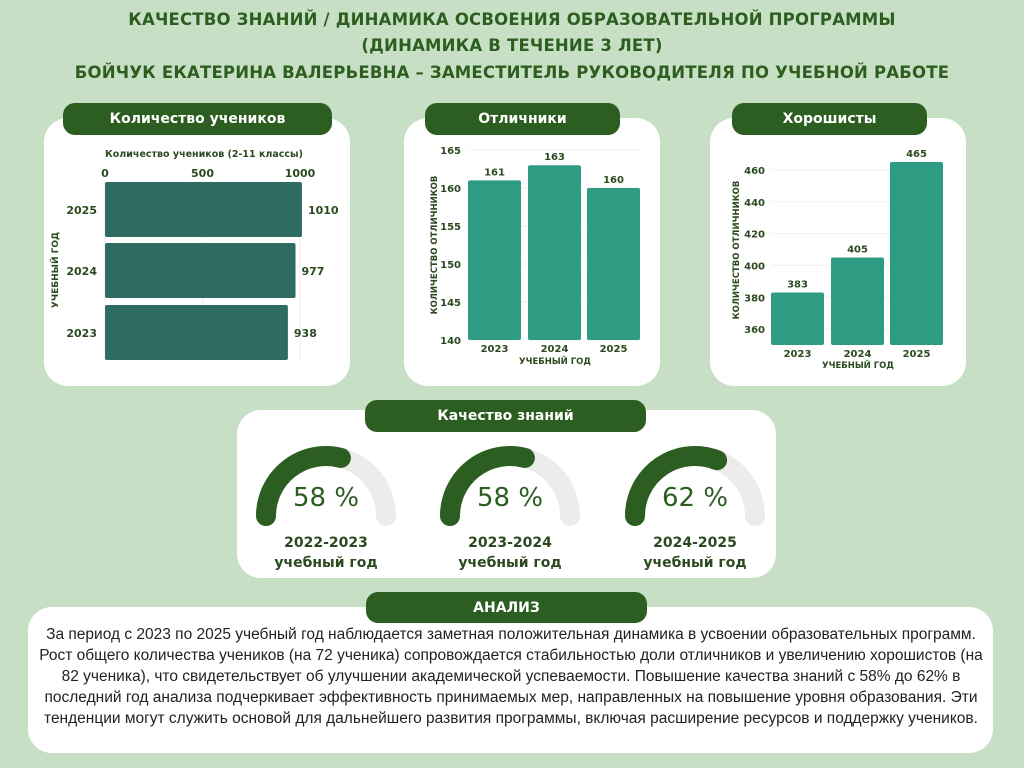  Describe the element at coordinates (505, 416) in the screenshot. I see `quality-header: Качество знаний` at that location.